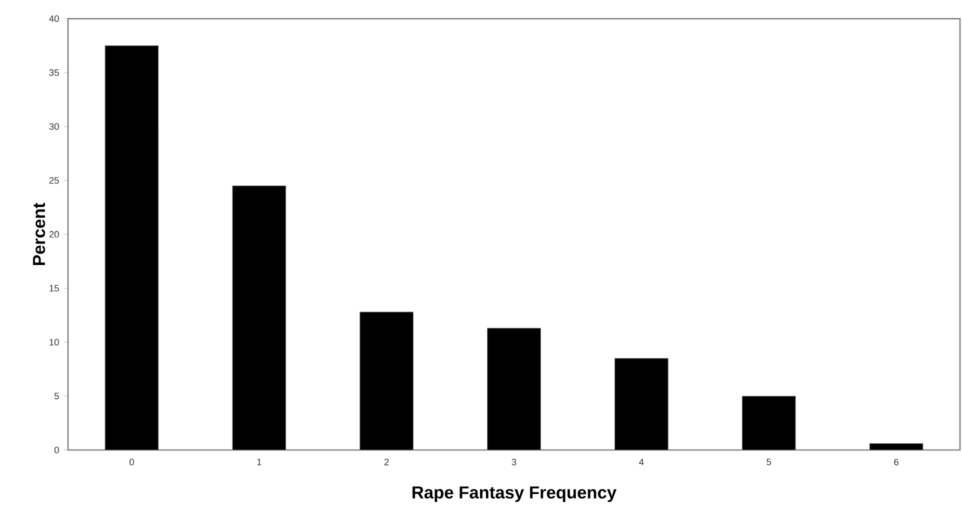 The image size is (962, 508). What do you see at coordinates (54, 342) in the screenshot?
I see `y-tick-label: 10` at bounding box center [54, 342].